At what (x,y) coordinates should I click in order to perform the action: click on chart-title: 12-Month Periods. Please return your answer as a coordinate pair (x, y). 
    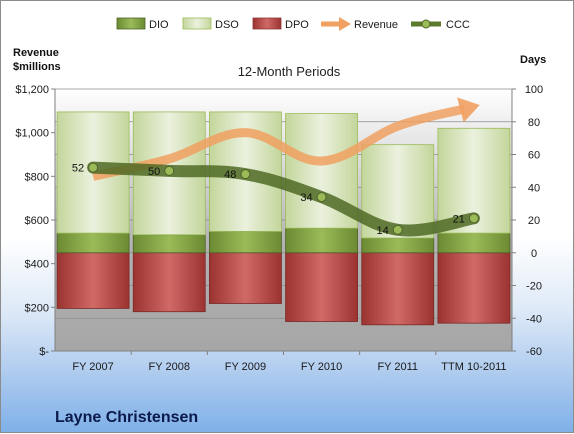
    Looking at the image, I should click on (289, 71).